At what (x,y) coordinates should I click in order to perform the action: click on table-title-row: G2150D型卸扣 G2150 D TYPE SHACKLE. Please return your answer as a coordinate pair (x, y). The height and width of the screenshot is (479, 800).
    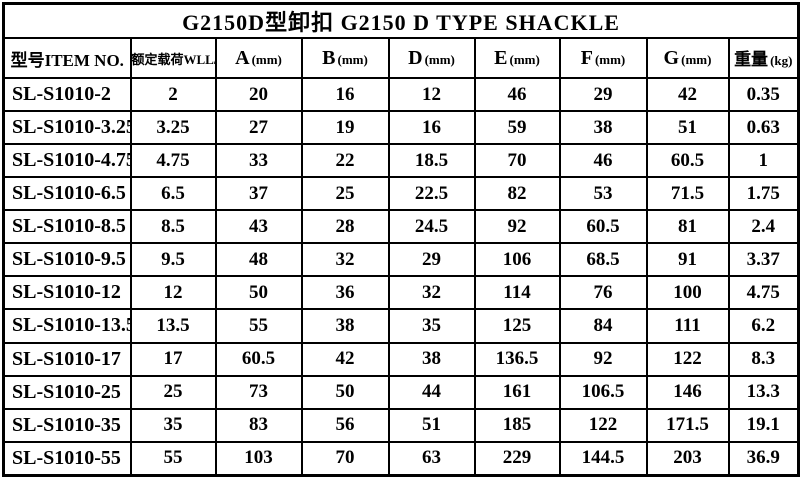
    Looking at the image, I should click on (401, 20).